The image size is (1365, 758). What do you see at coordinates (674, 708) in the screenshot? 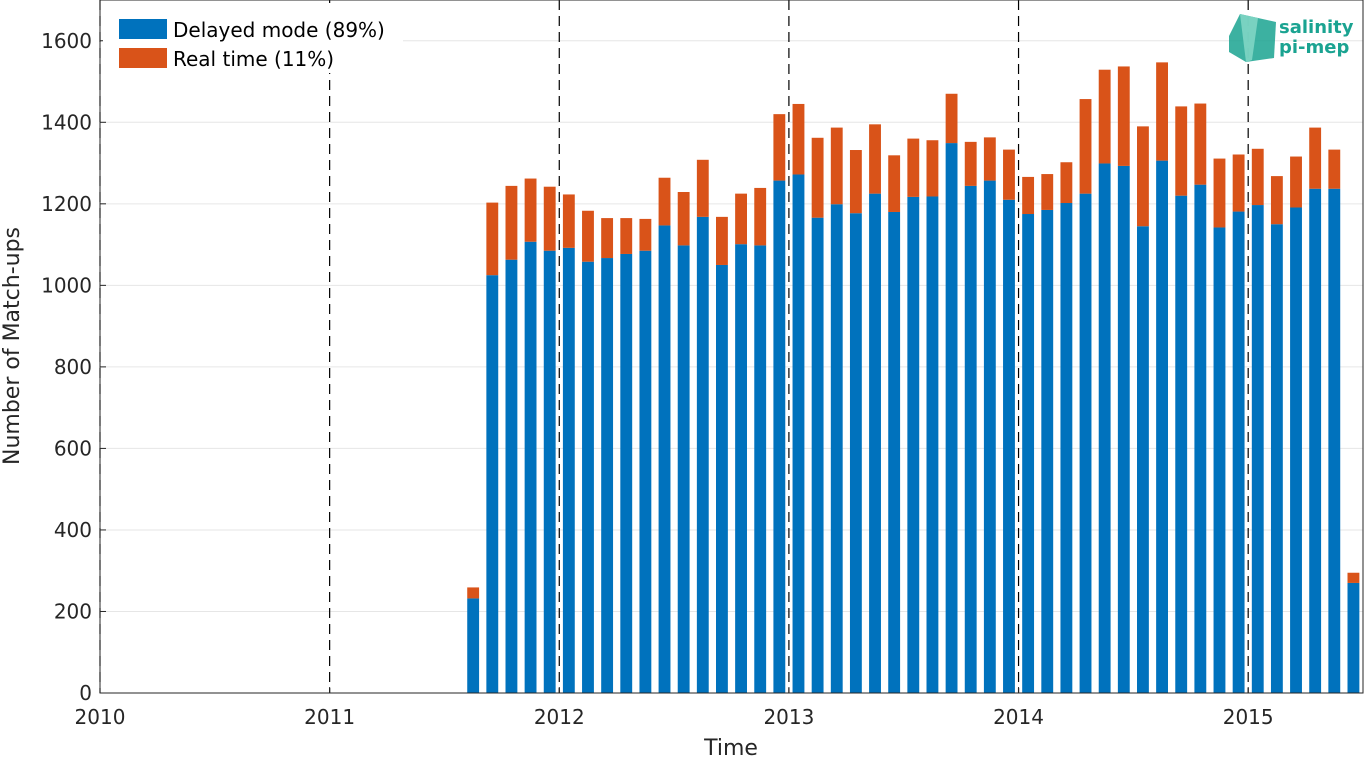
I see `x-axis-ticks: 2010 2011 2012 2013 2014 2015` at bounding box center [674, 708].